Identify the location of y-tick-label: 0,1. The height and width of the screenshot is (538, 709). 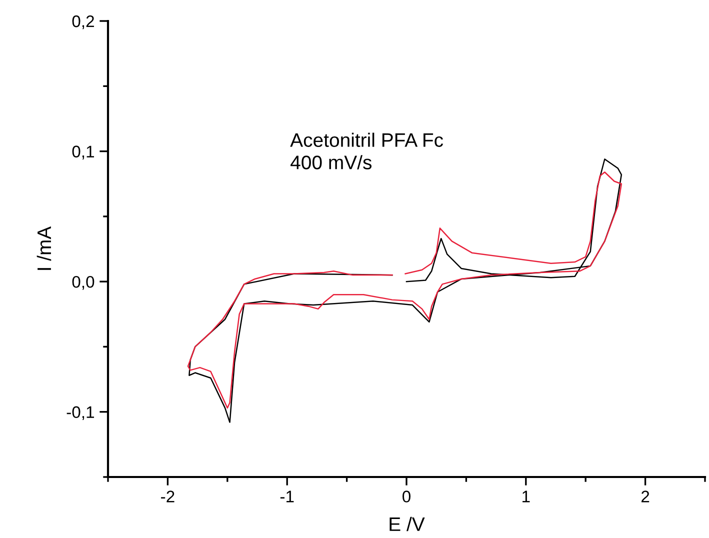
(83, 153).